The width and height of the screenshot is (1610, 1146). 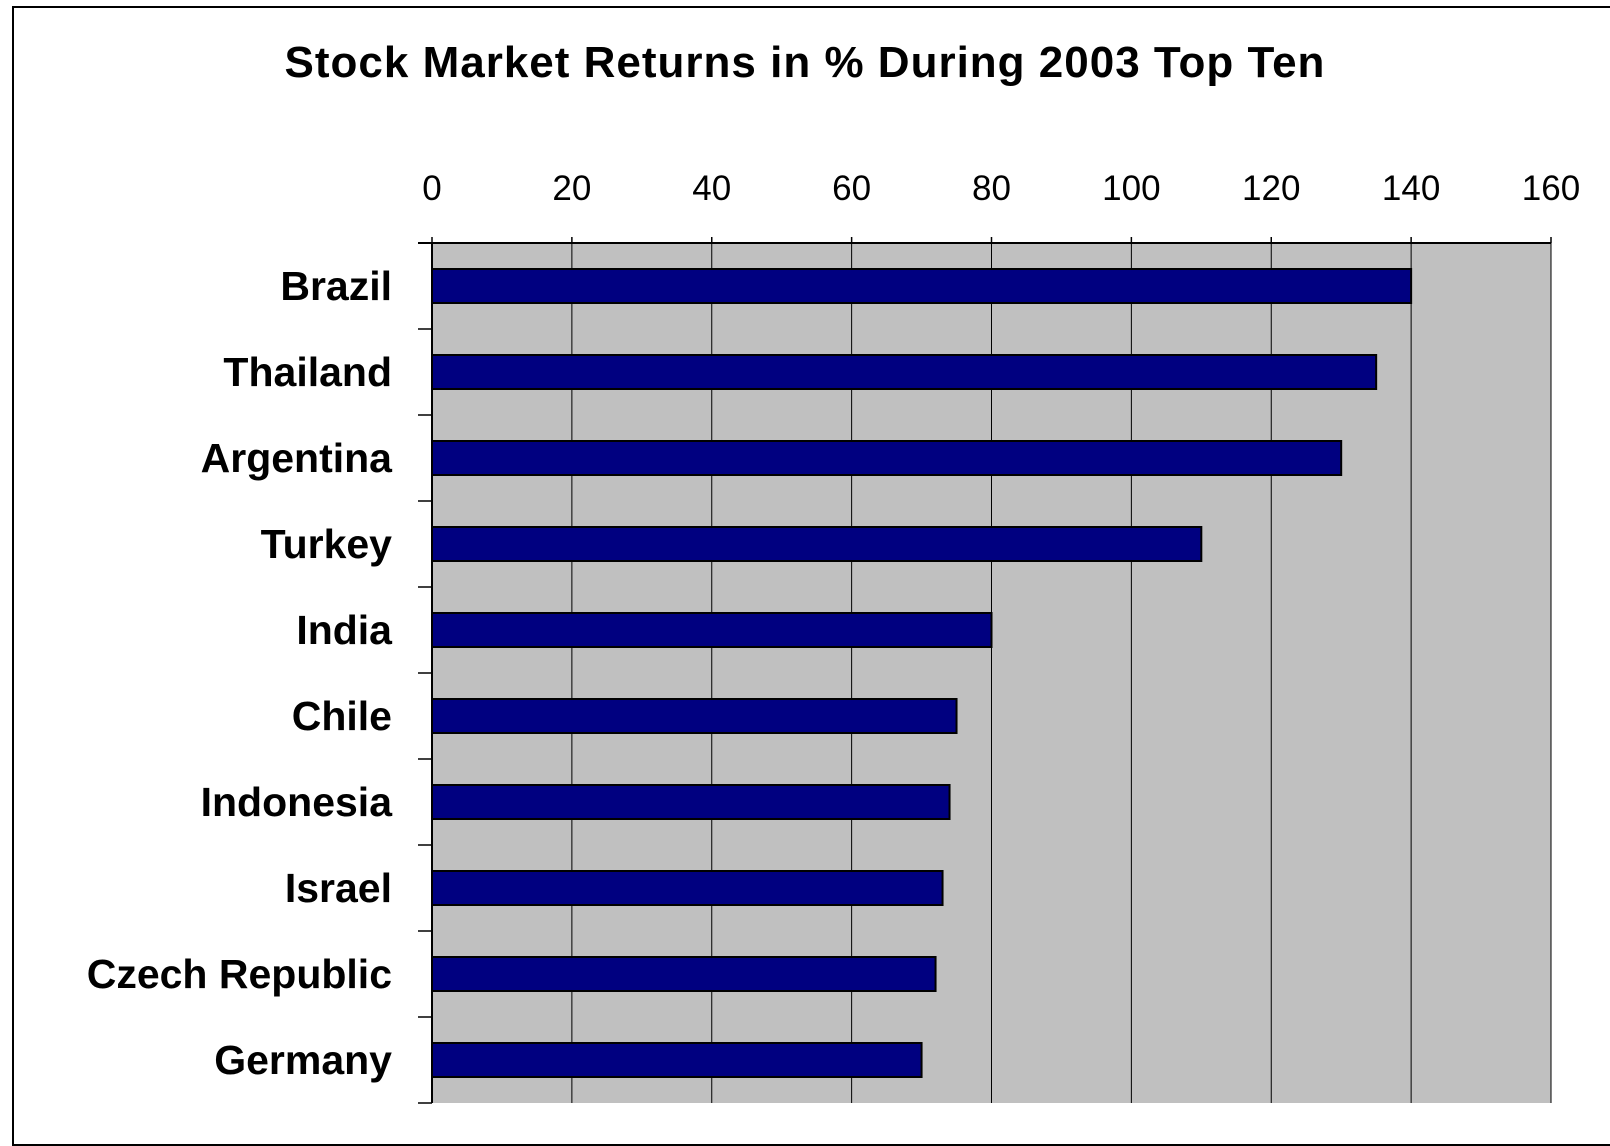 I want to click on category-label: Turkey, so click(x=327, y=544).